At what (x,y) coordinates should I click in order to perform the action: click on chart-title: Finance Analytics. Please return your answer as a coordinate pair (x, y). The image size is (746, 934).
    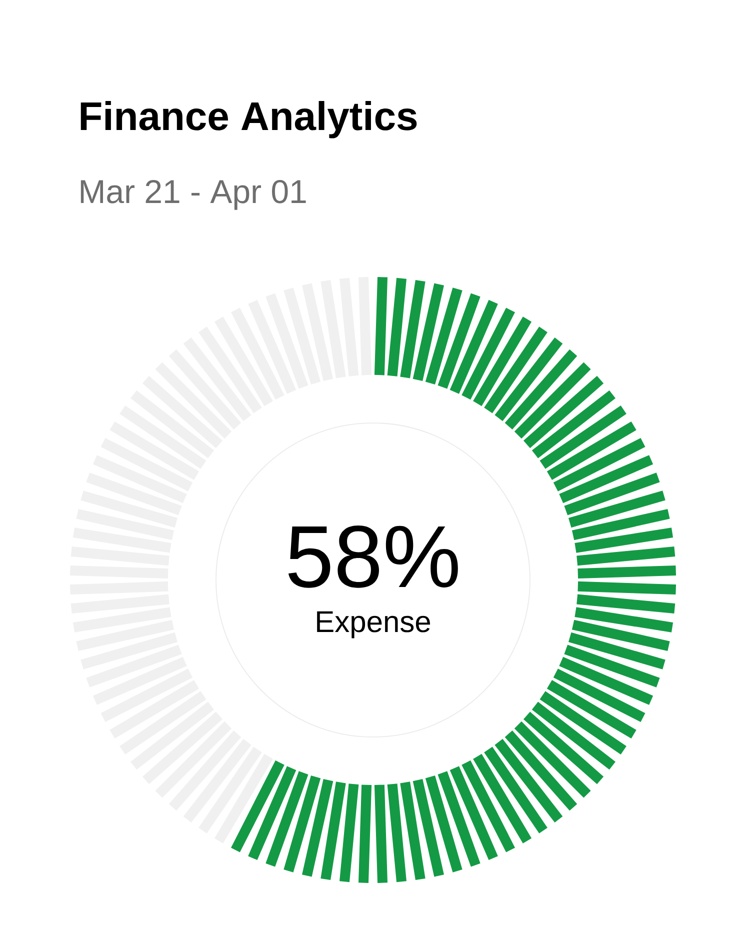
    Looking at the image, I should click on (248, 119).